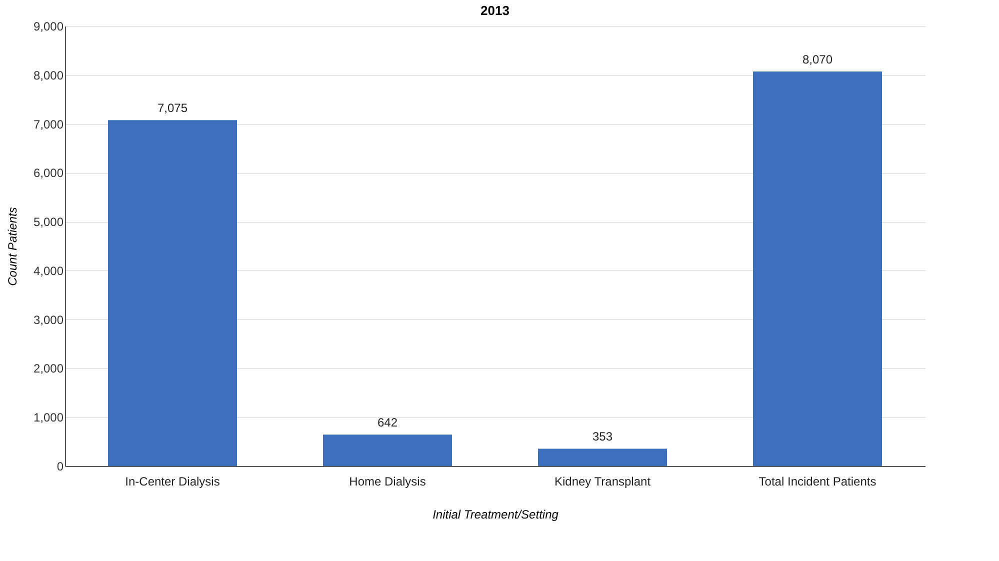 The width and height of the screenshot is (999, 561). What do you see at coordinates (60, 467) in the screenshot?
I see `y-tick-label: 0` at bounding box center [60, 467].